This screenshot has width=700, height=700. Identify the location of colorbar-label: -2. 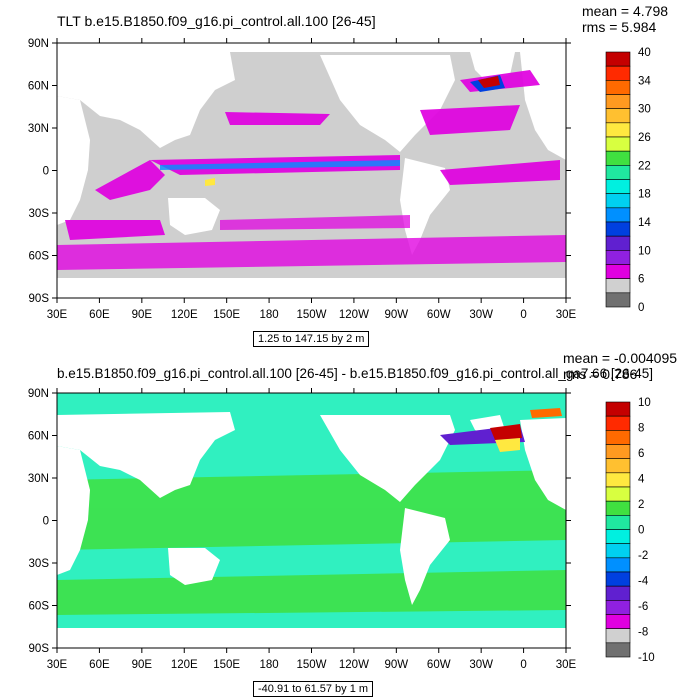
(643, 556).